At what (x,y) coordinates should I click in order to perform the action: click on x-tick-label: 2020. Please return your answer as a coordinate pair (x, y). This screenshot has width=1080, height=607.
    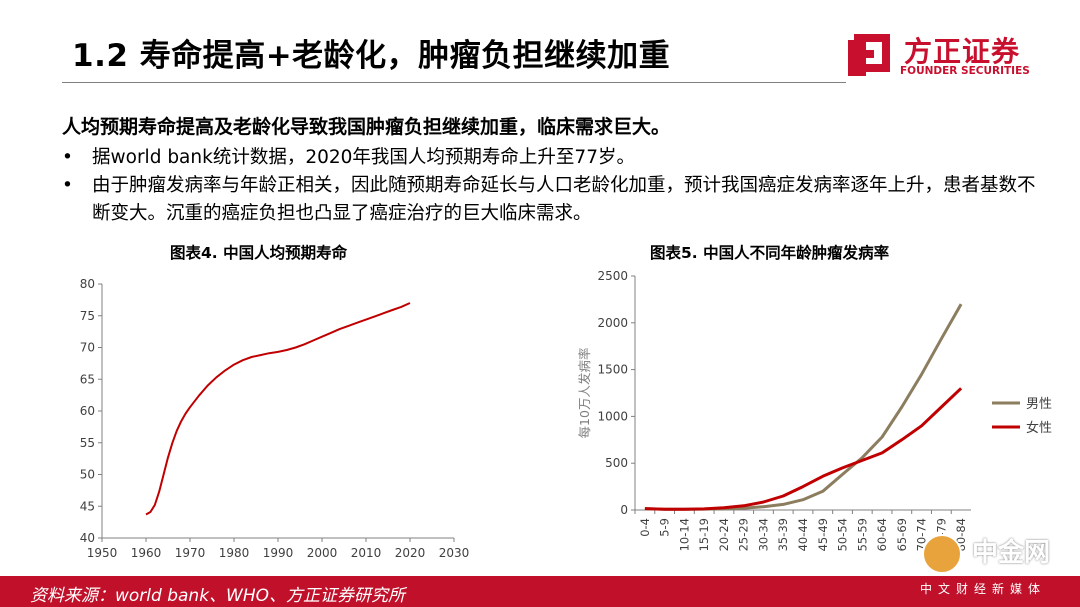
    Looking at the image, I should click on (410, 553).